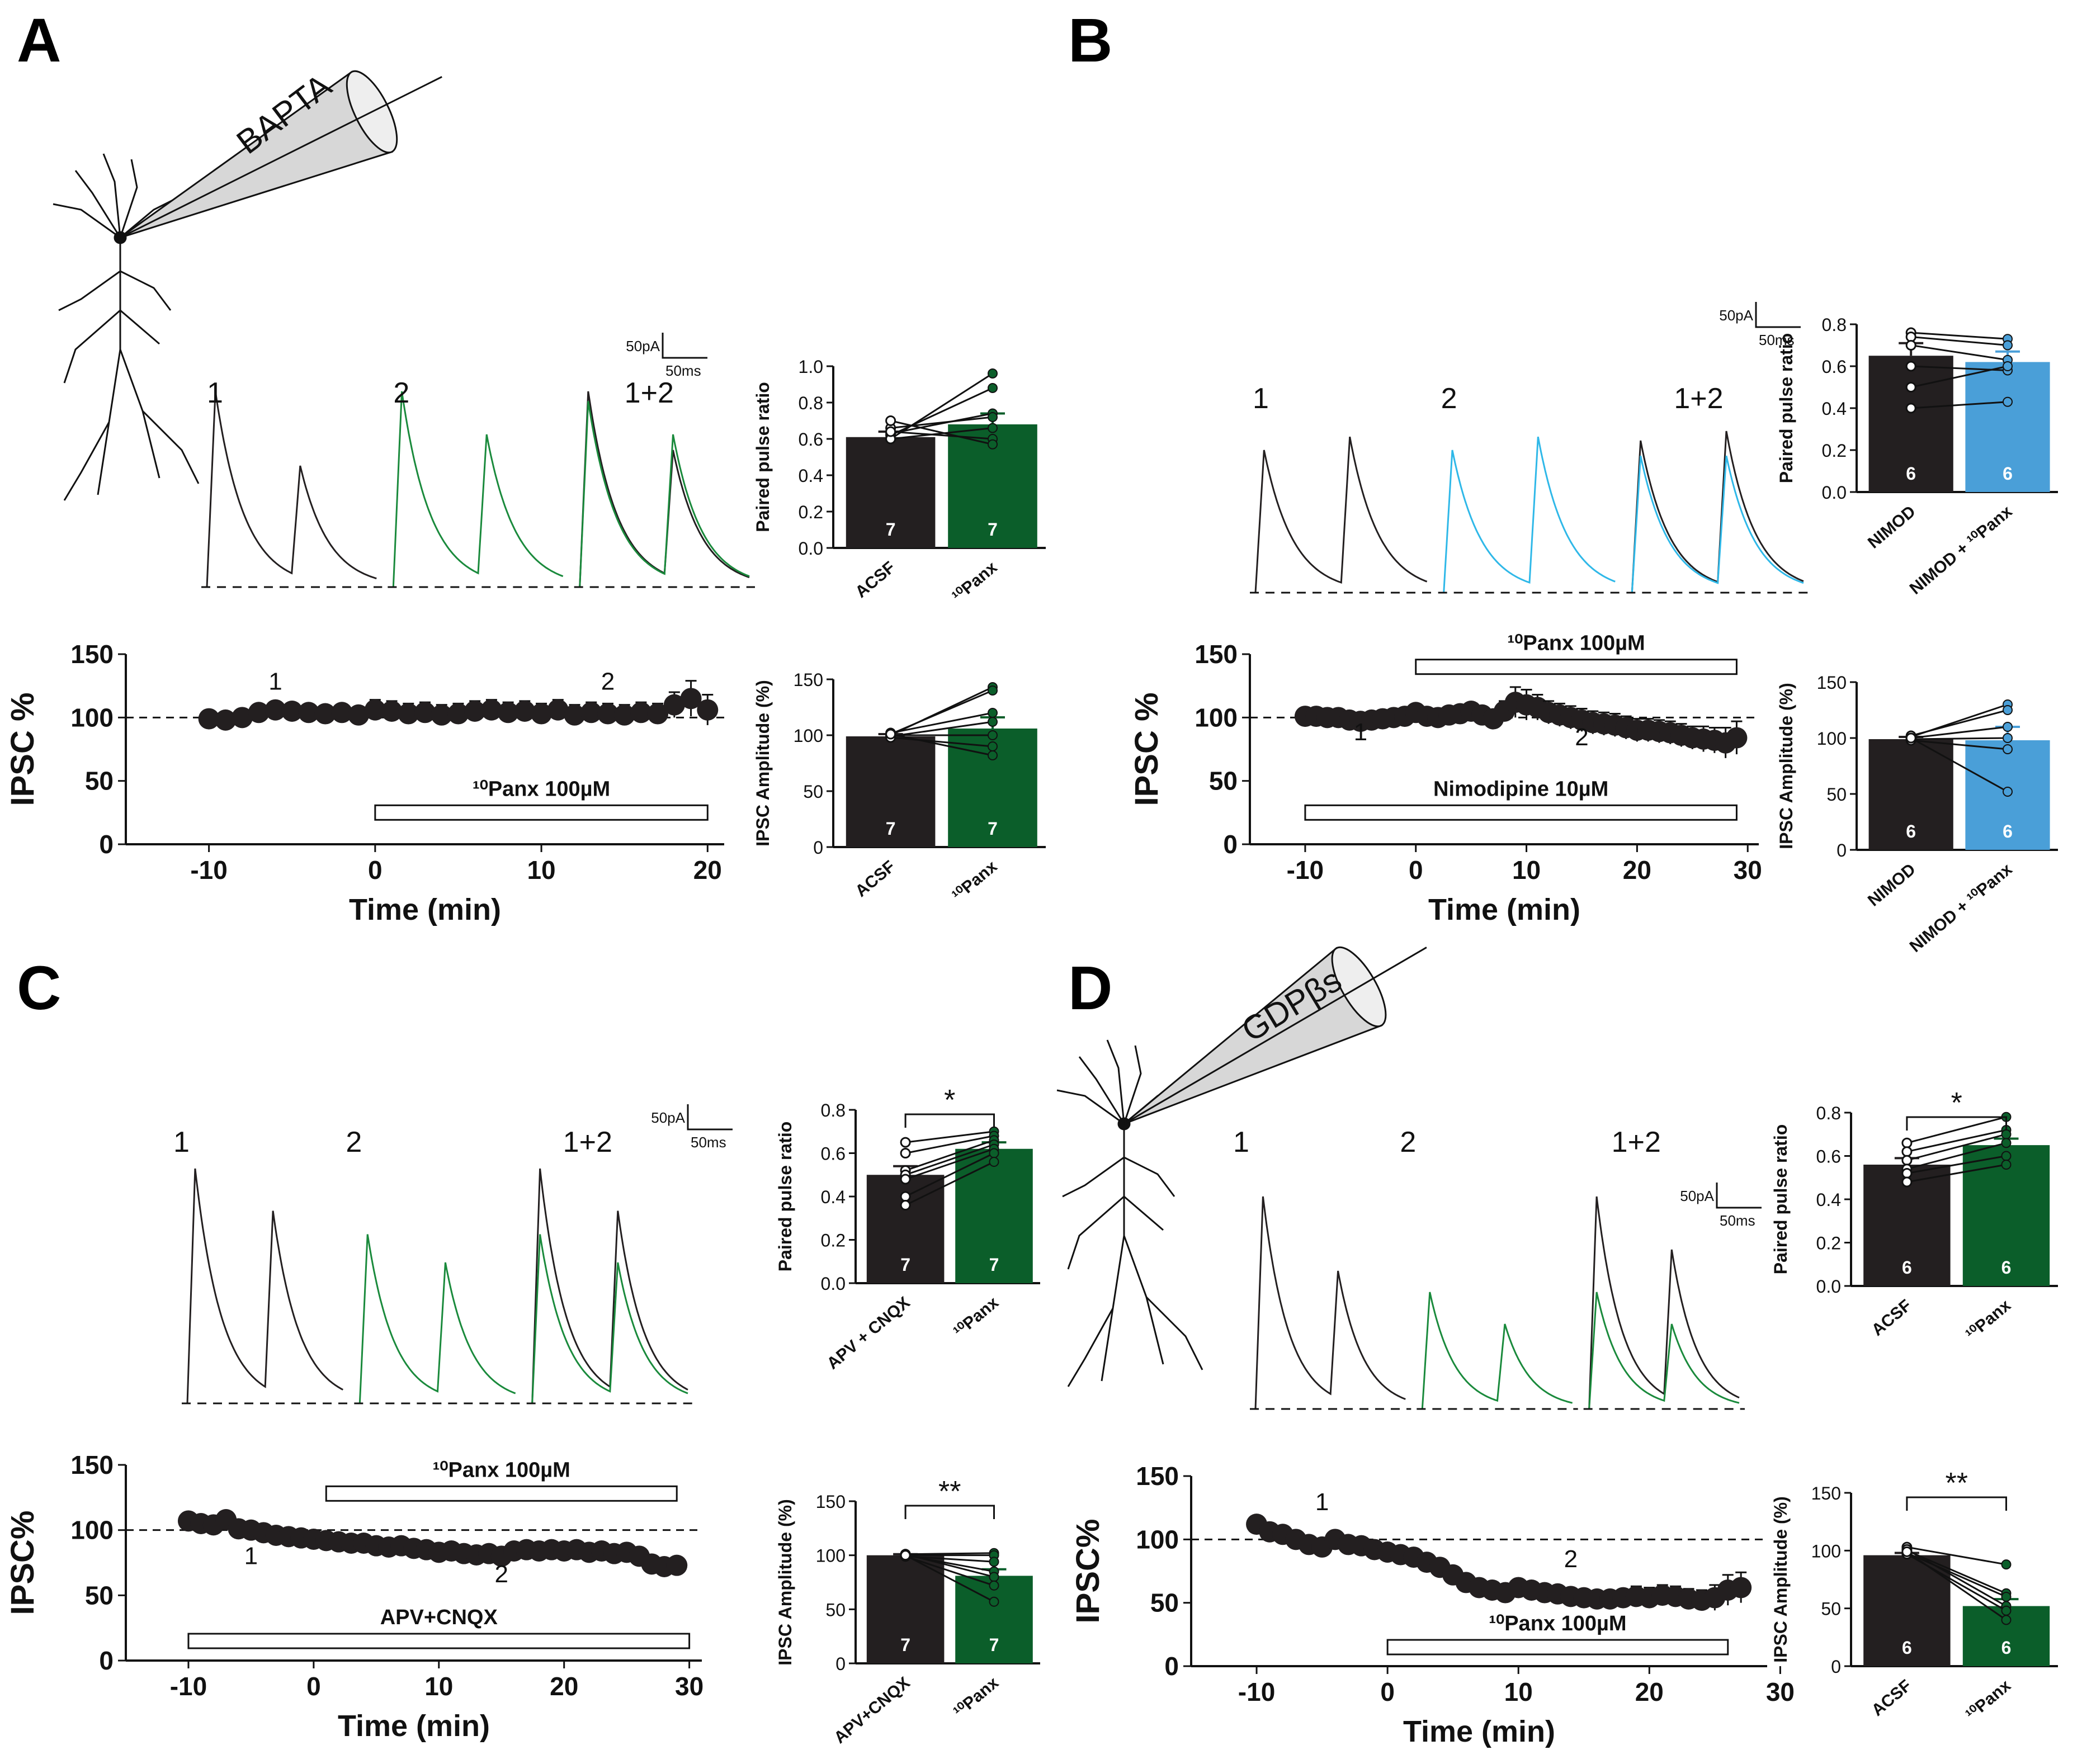 The image size is (2082, 1764). I want to click on tc-y-label: IPSC %, so click(22, 749).